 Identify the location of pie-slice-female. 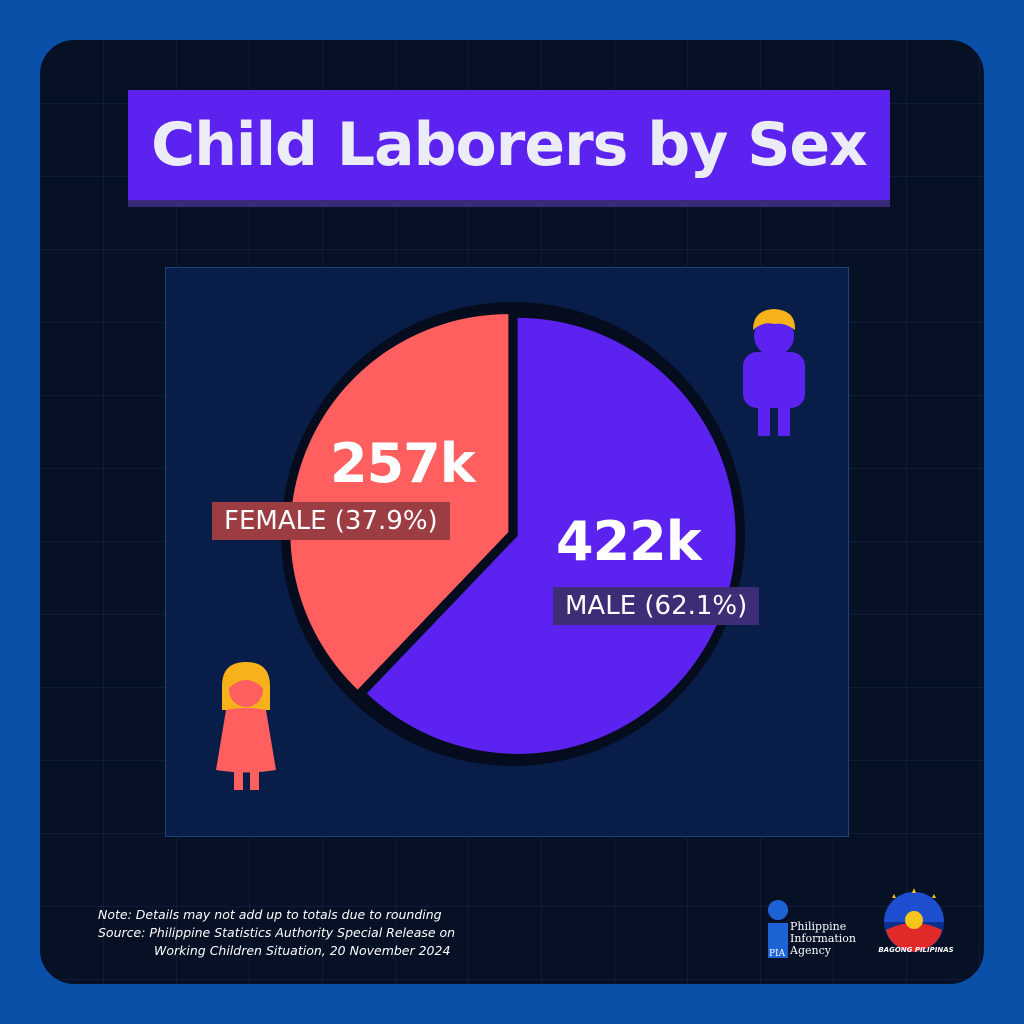
(399, 502).